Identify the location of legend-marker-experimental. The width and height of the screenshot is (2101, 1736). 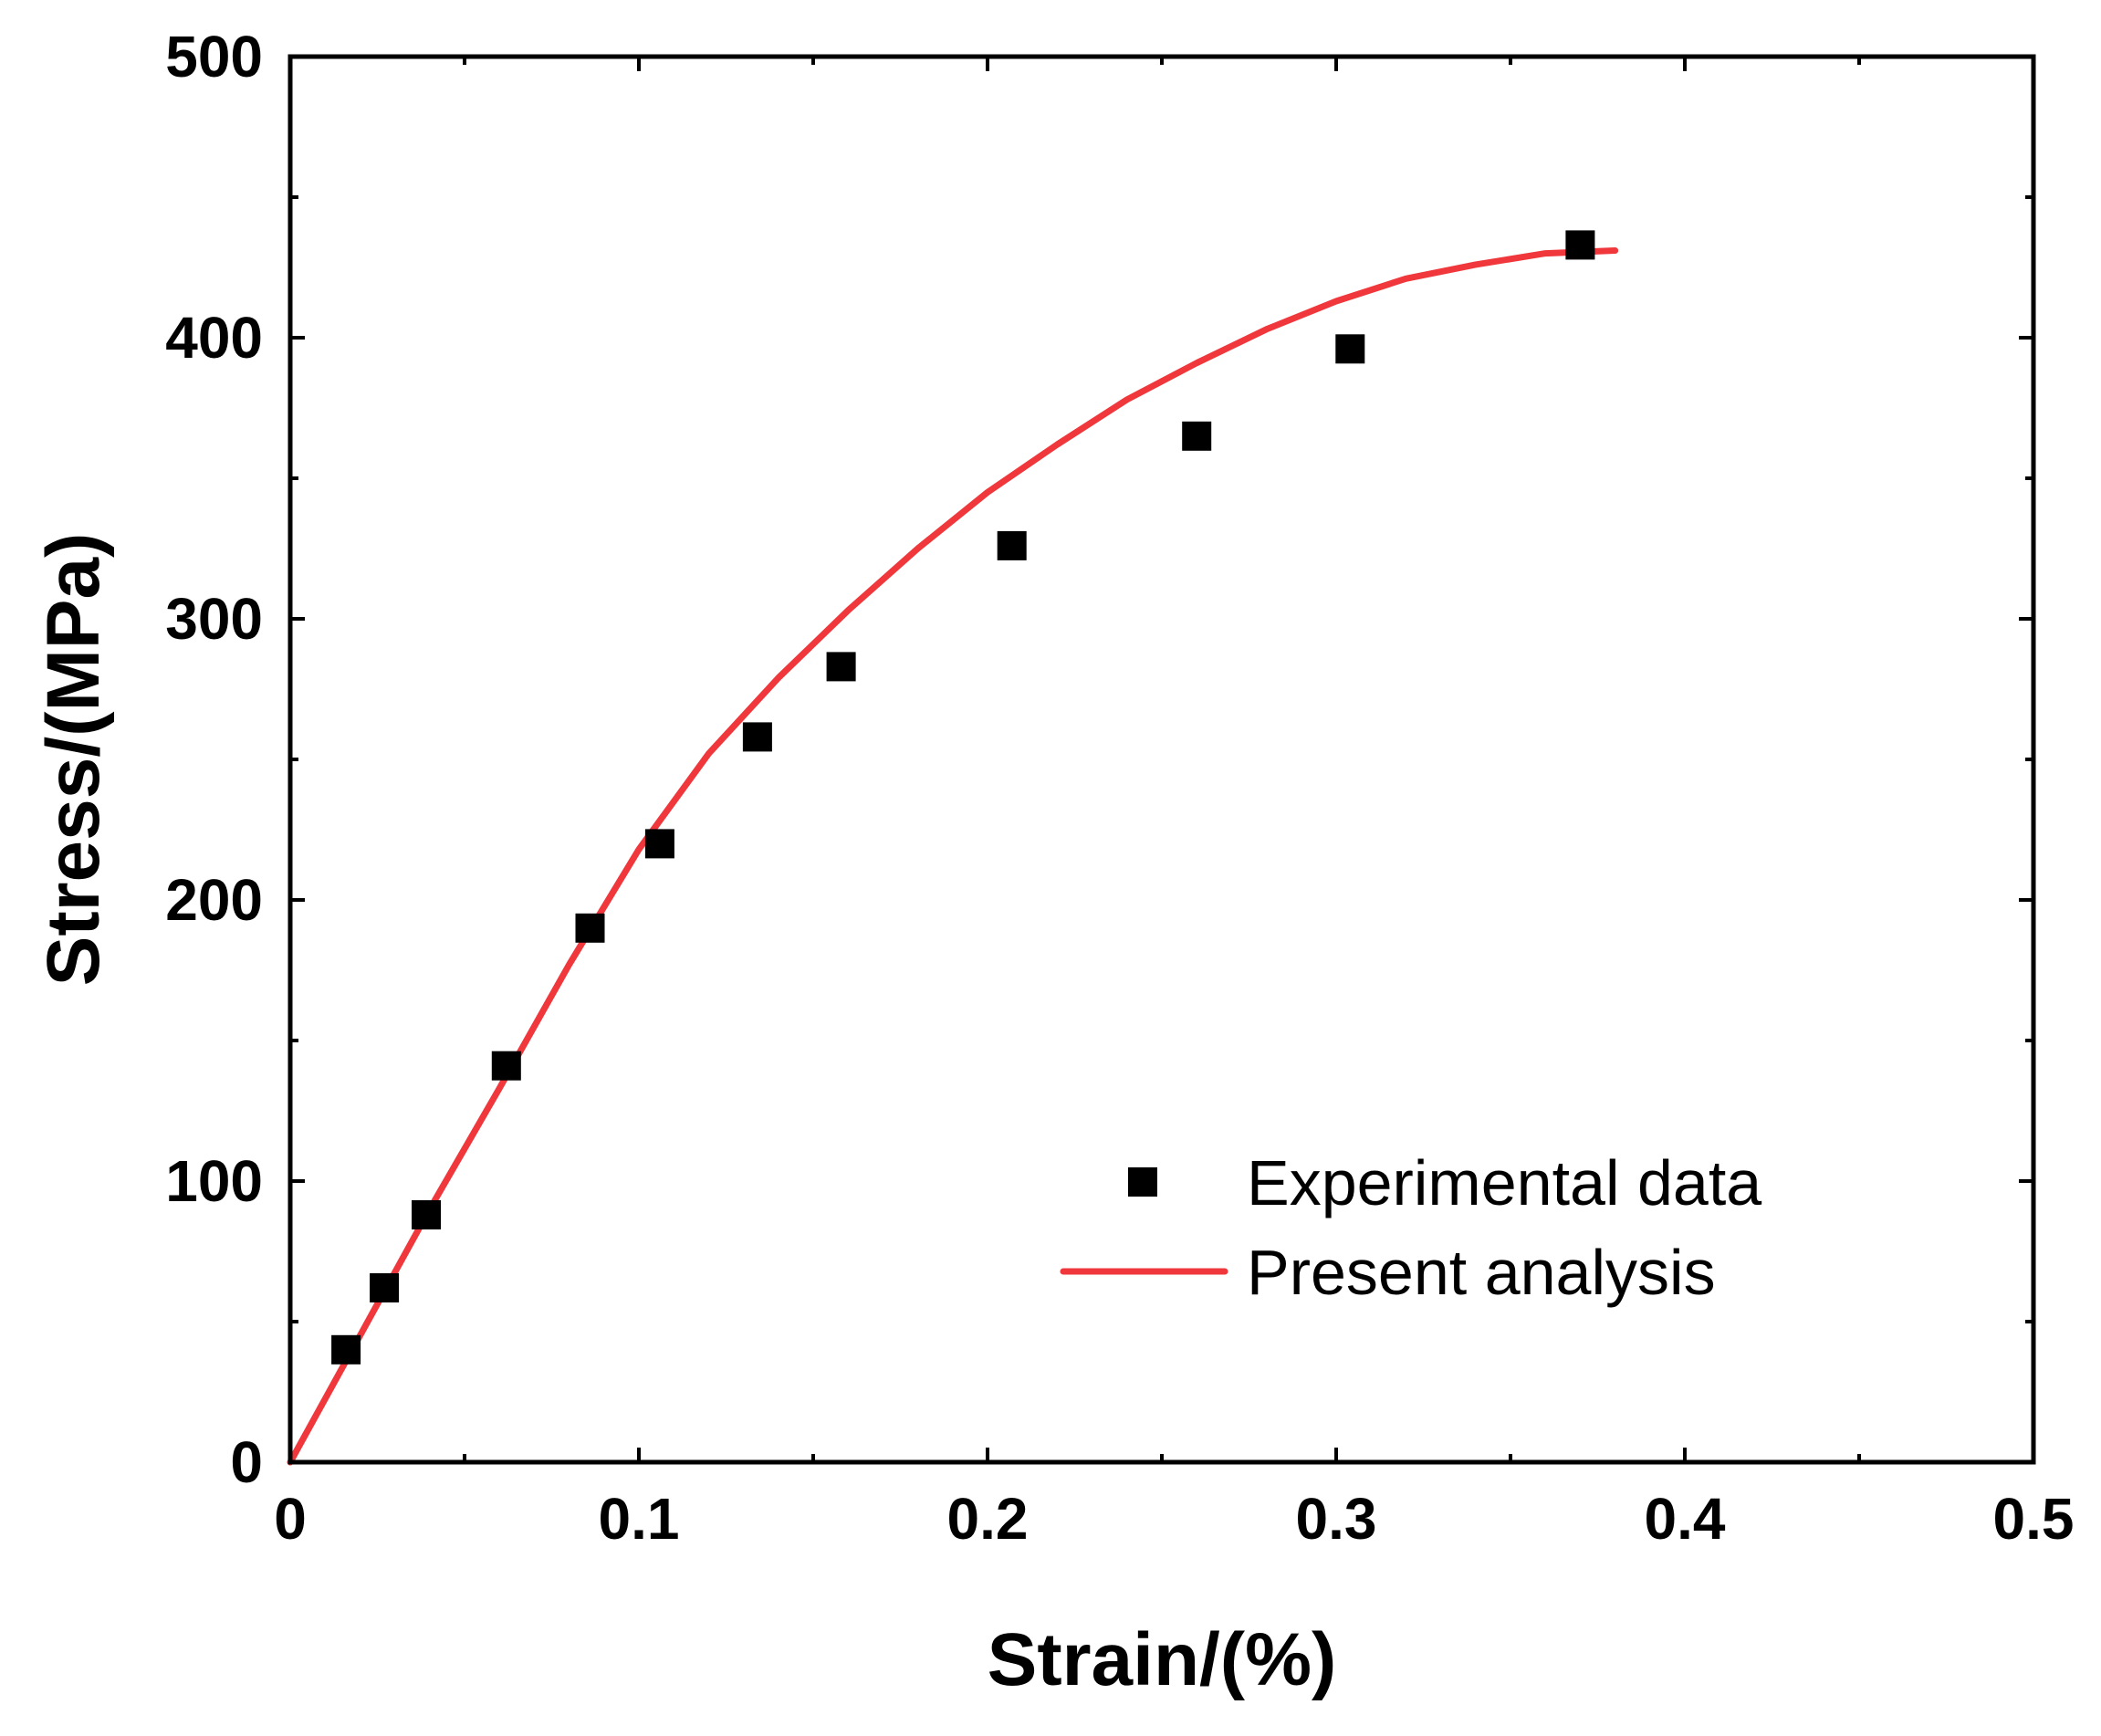
(1142, 1182).